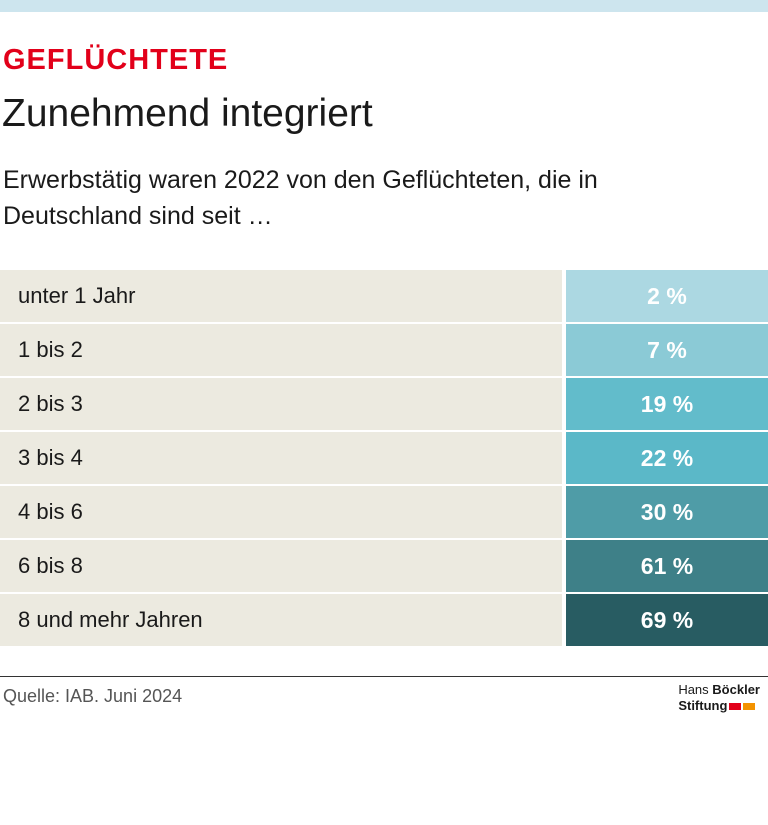  I want to click on logo-text: Stiftung, so click(703, 705).